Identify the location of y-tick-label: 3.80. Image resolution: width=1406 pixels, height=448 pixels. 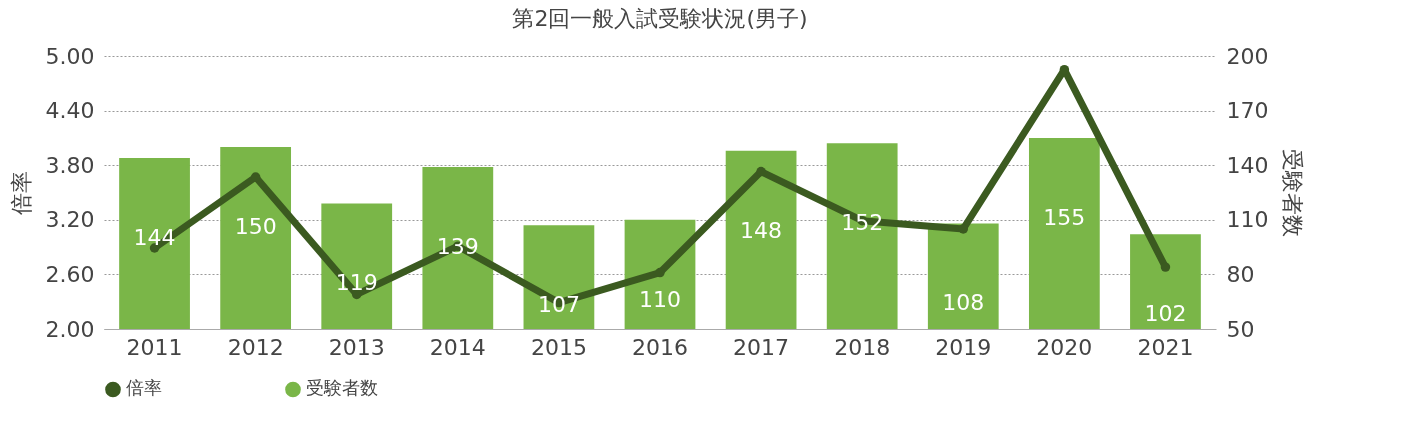
(70, 165).